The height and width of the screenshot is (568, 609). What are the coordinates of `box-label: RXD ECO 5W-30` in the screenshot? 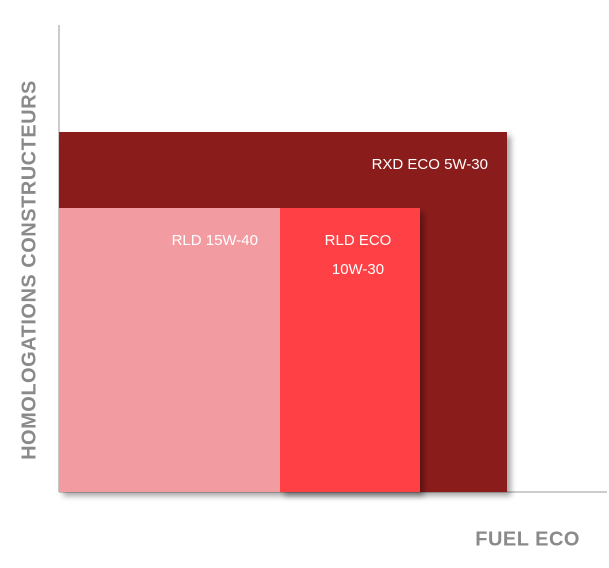 It's located at (430, 164).